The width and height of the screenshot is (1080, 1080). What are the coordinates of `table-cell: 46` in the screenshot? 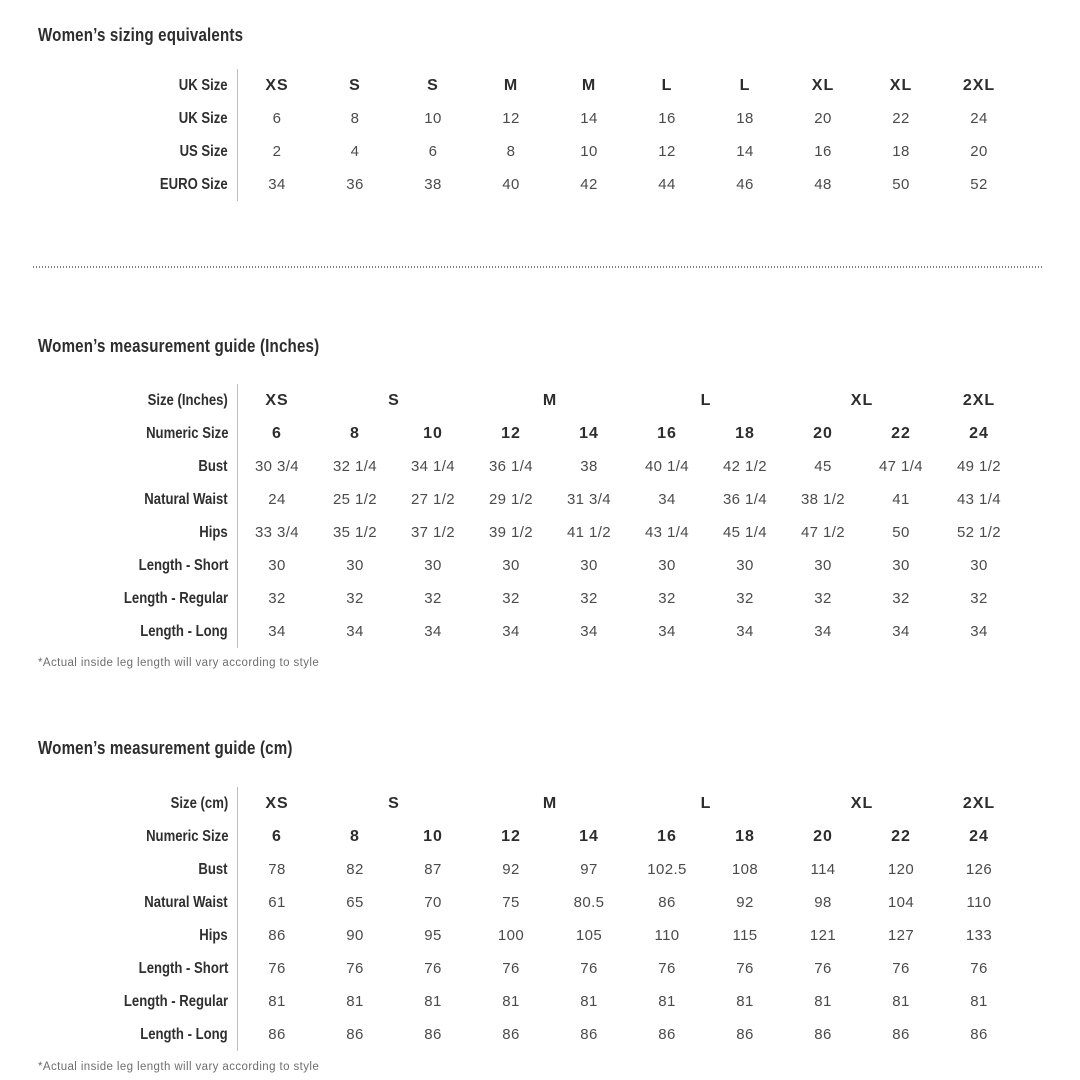 It's located at (745, 184).